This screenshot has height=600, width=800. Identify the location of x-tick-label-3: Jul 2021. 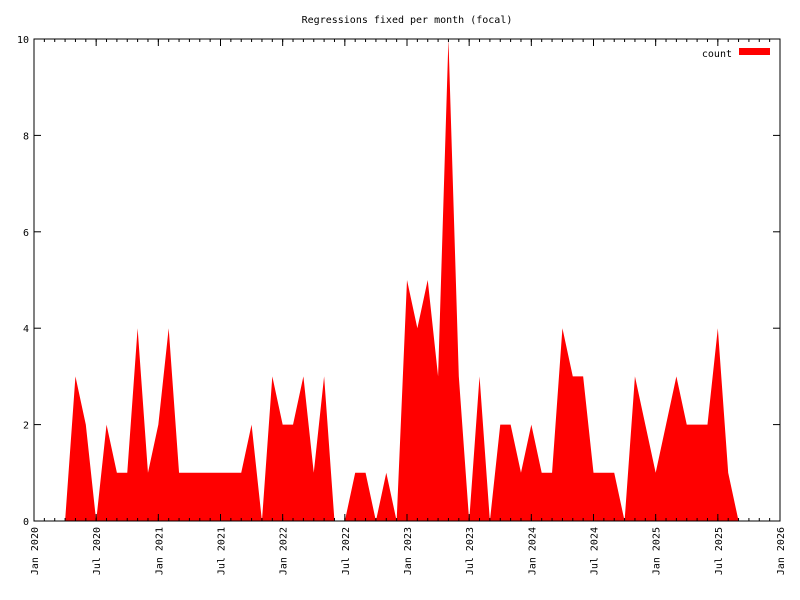
(222, 551).